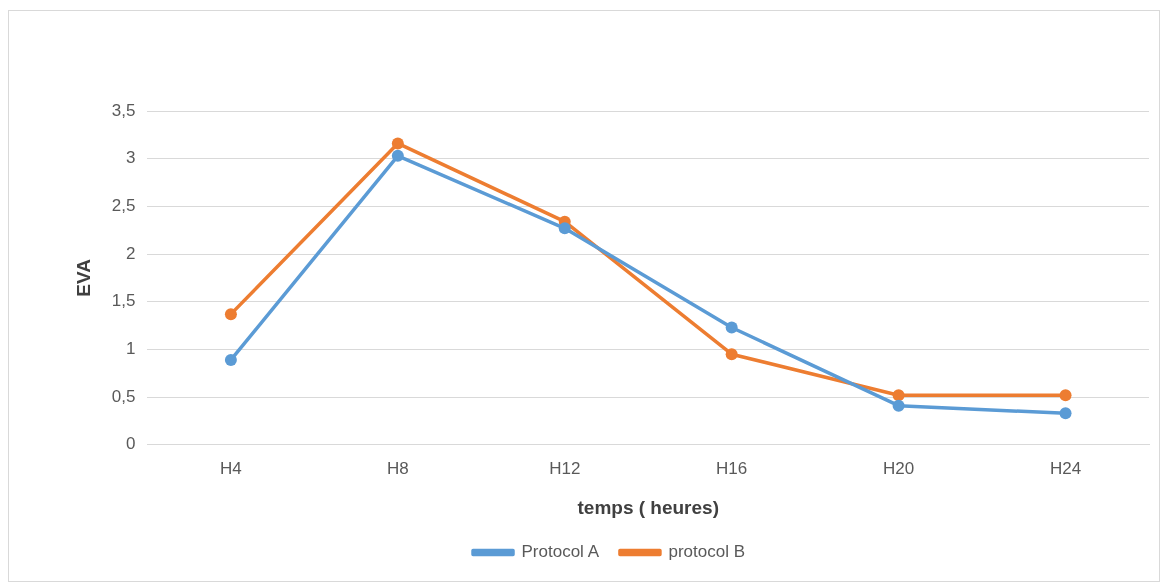  Describe the element at coordinates (648, 507) in the screenshot. I see `x-axis-title: temps ( heures)` at that location.